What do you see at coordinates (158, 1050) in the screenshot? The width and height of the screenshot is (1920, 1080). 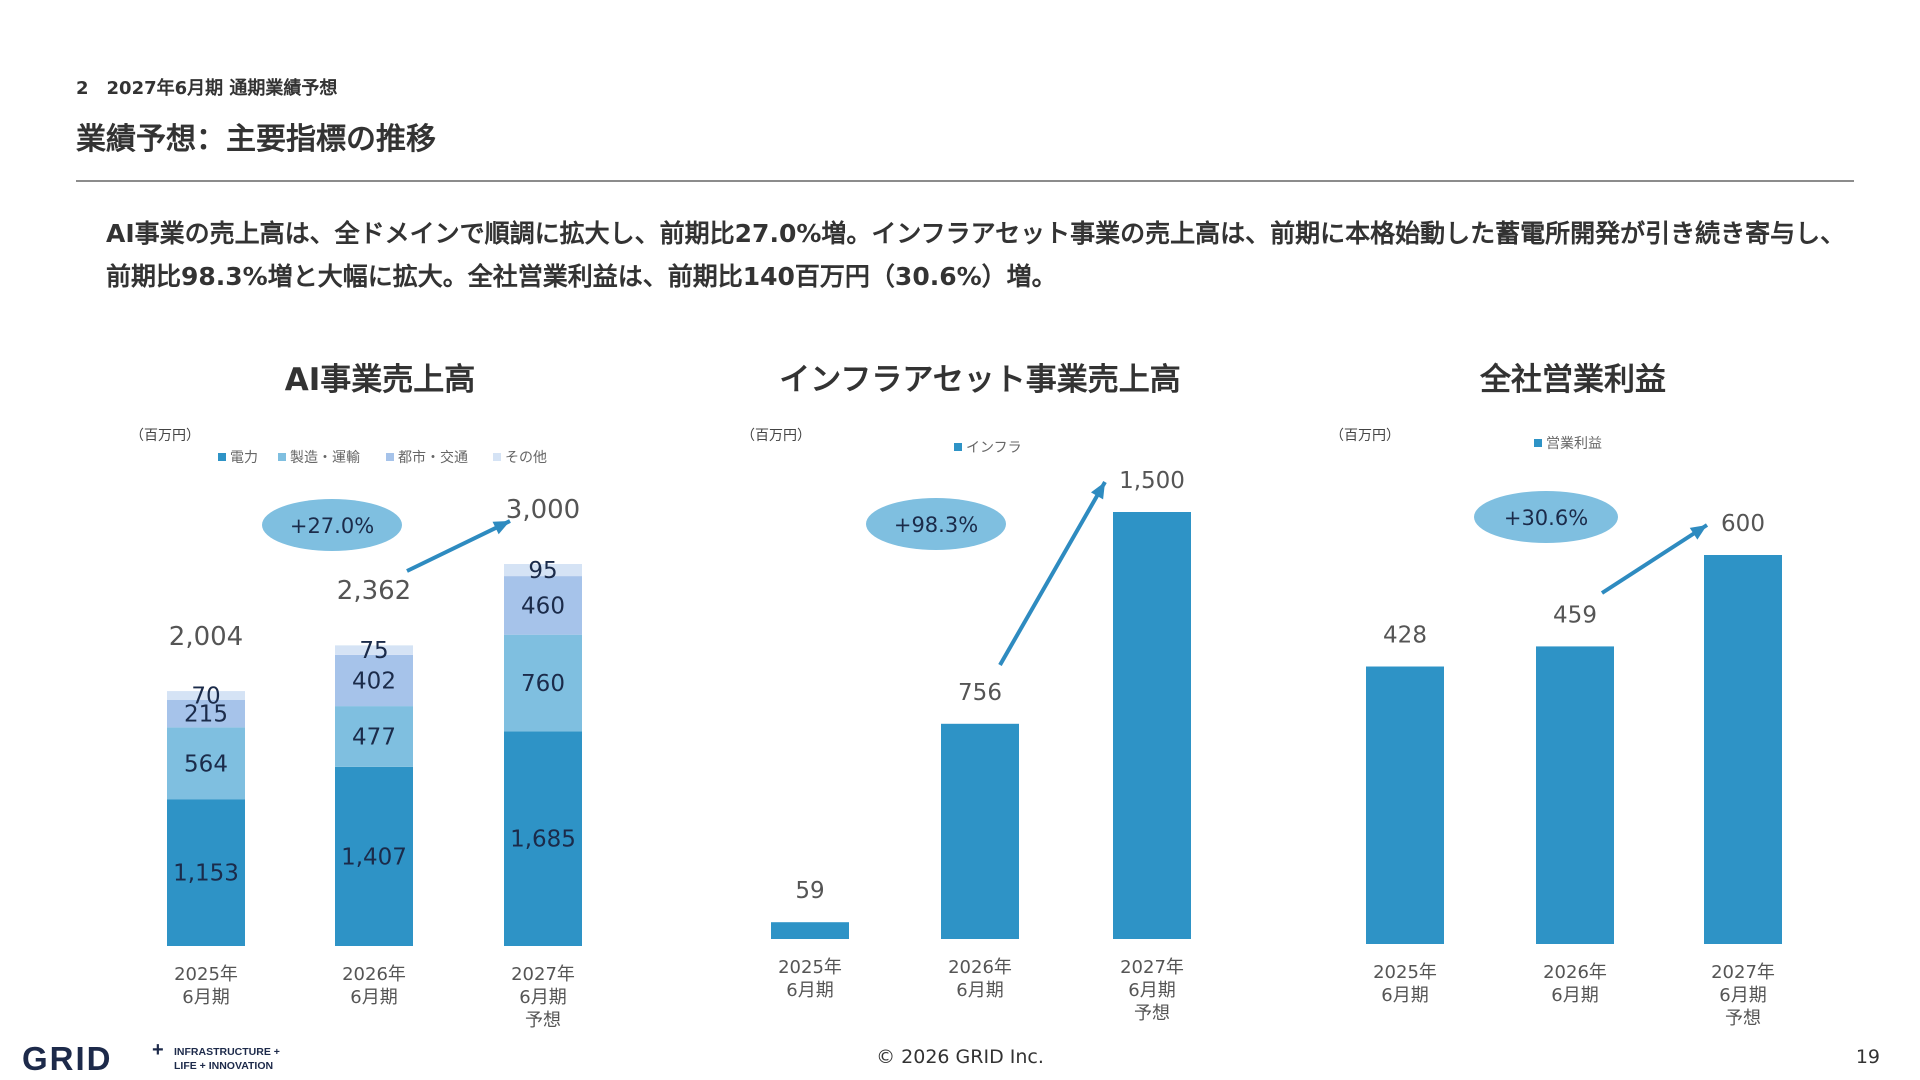 I see `logo-plus: +` at bounding box center [158, 1050].